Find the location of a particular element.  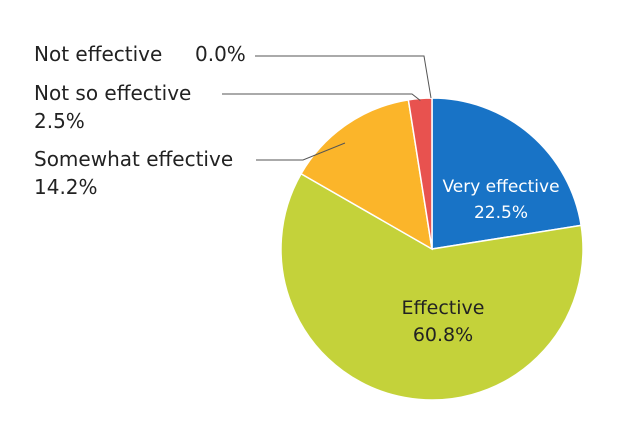

slice-value-not-effective: 0.0% is located at coordinates (220, 54).